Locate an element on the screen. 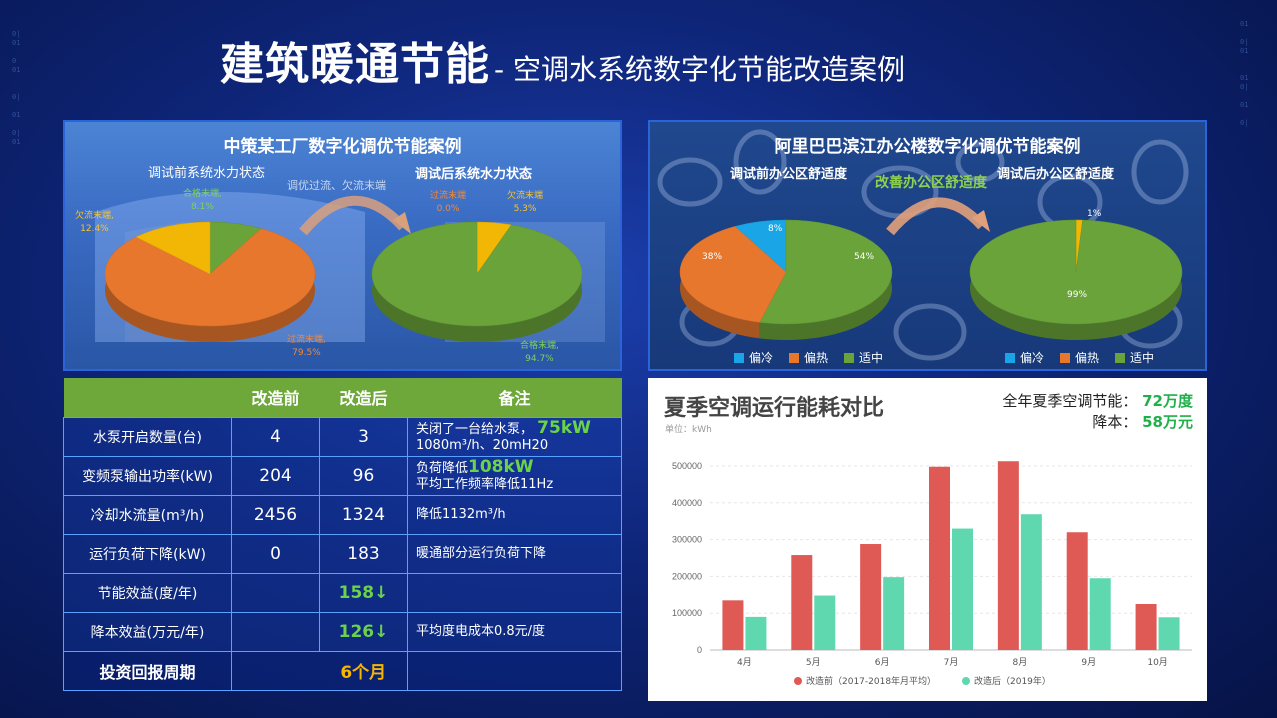 The height and width of the screenshot is (718, 1277). alibaba-before-mid-label: 54% is located at coordinates (864, 257).